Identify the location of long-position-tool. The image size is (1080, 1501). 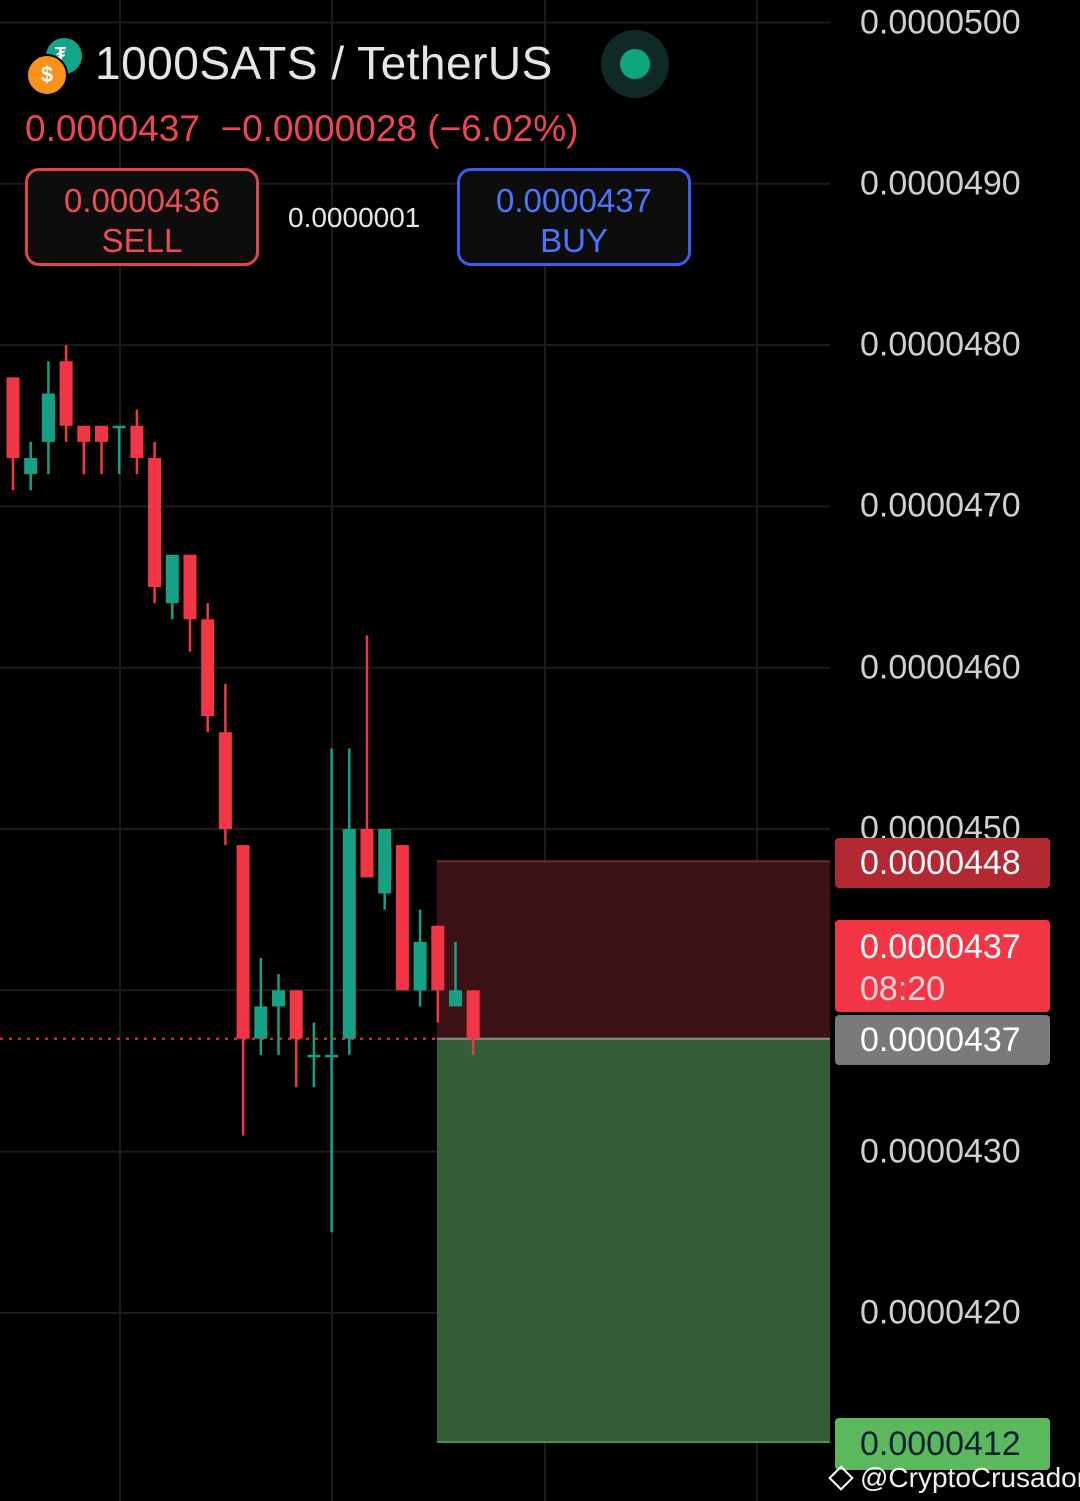
(633, 1151).